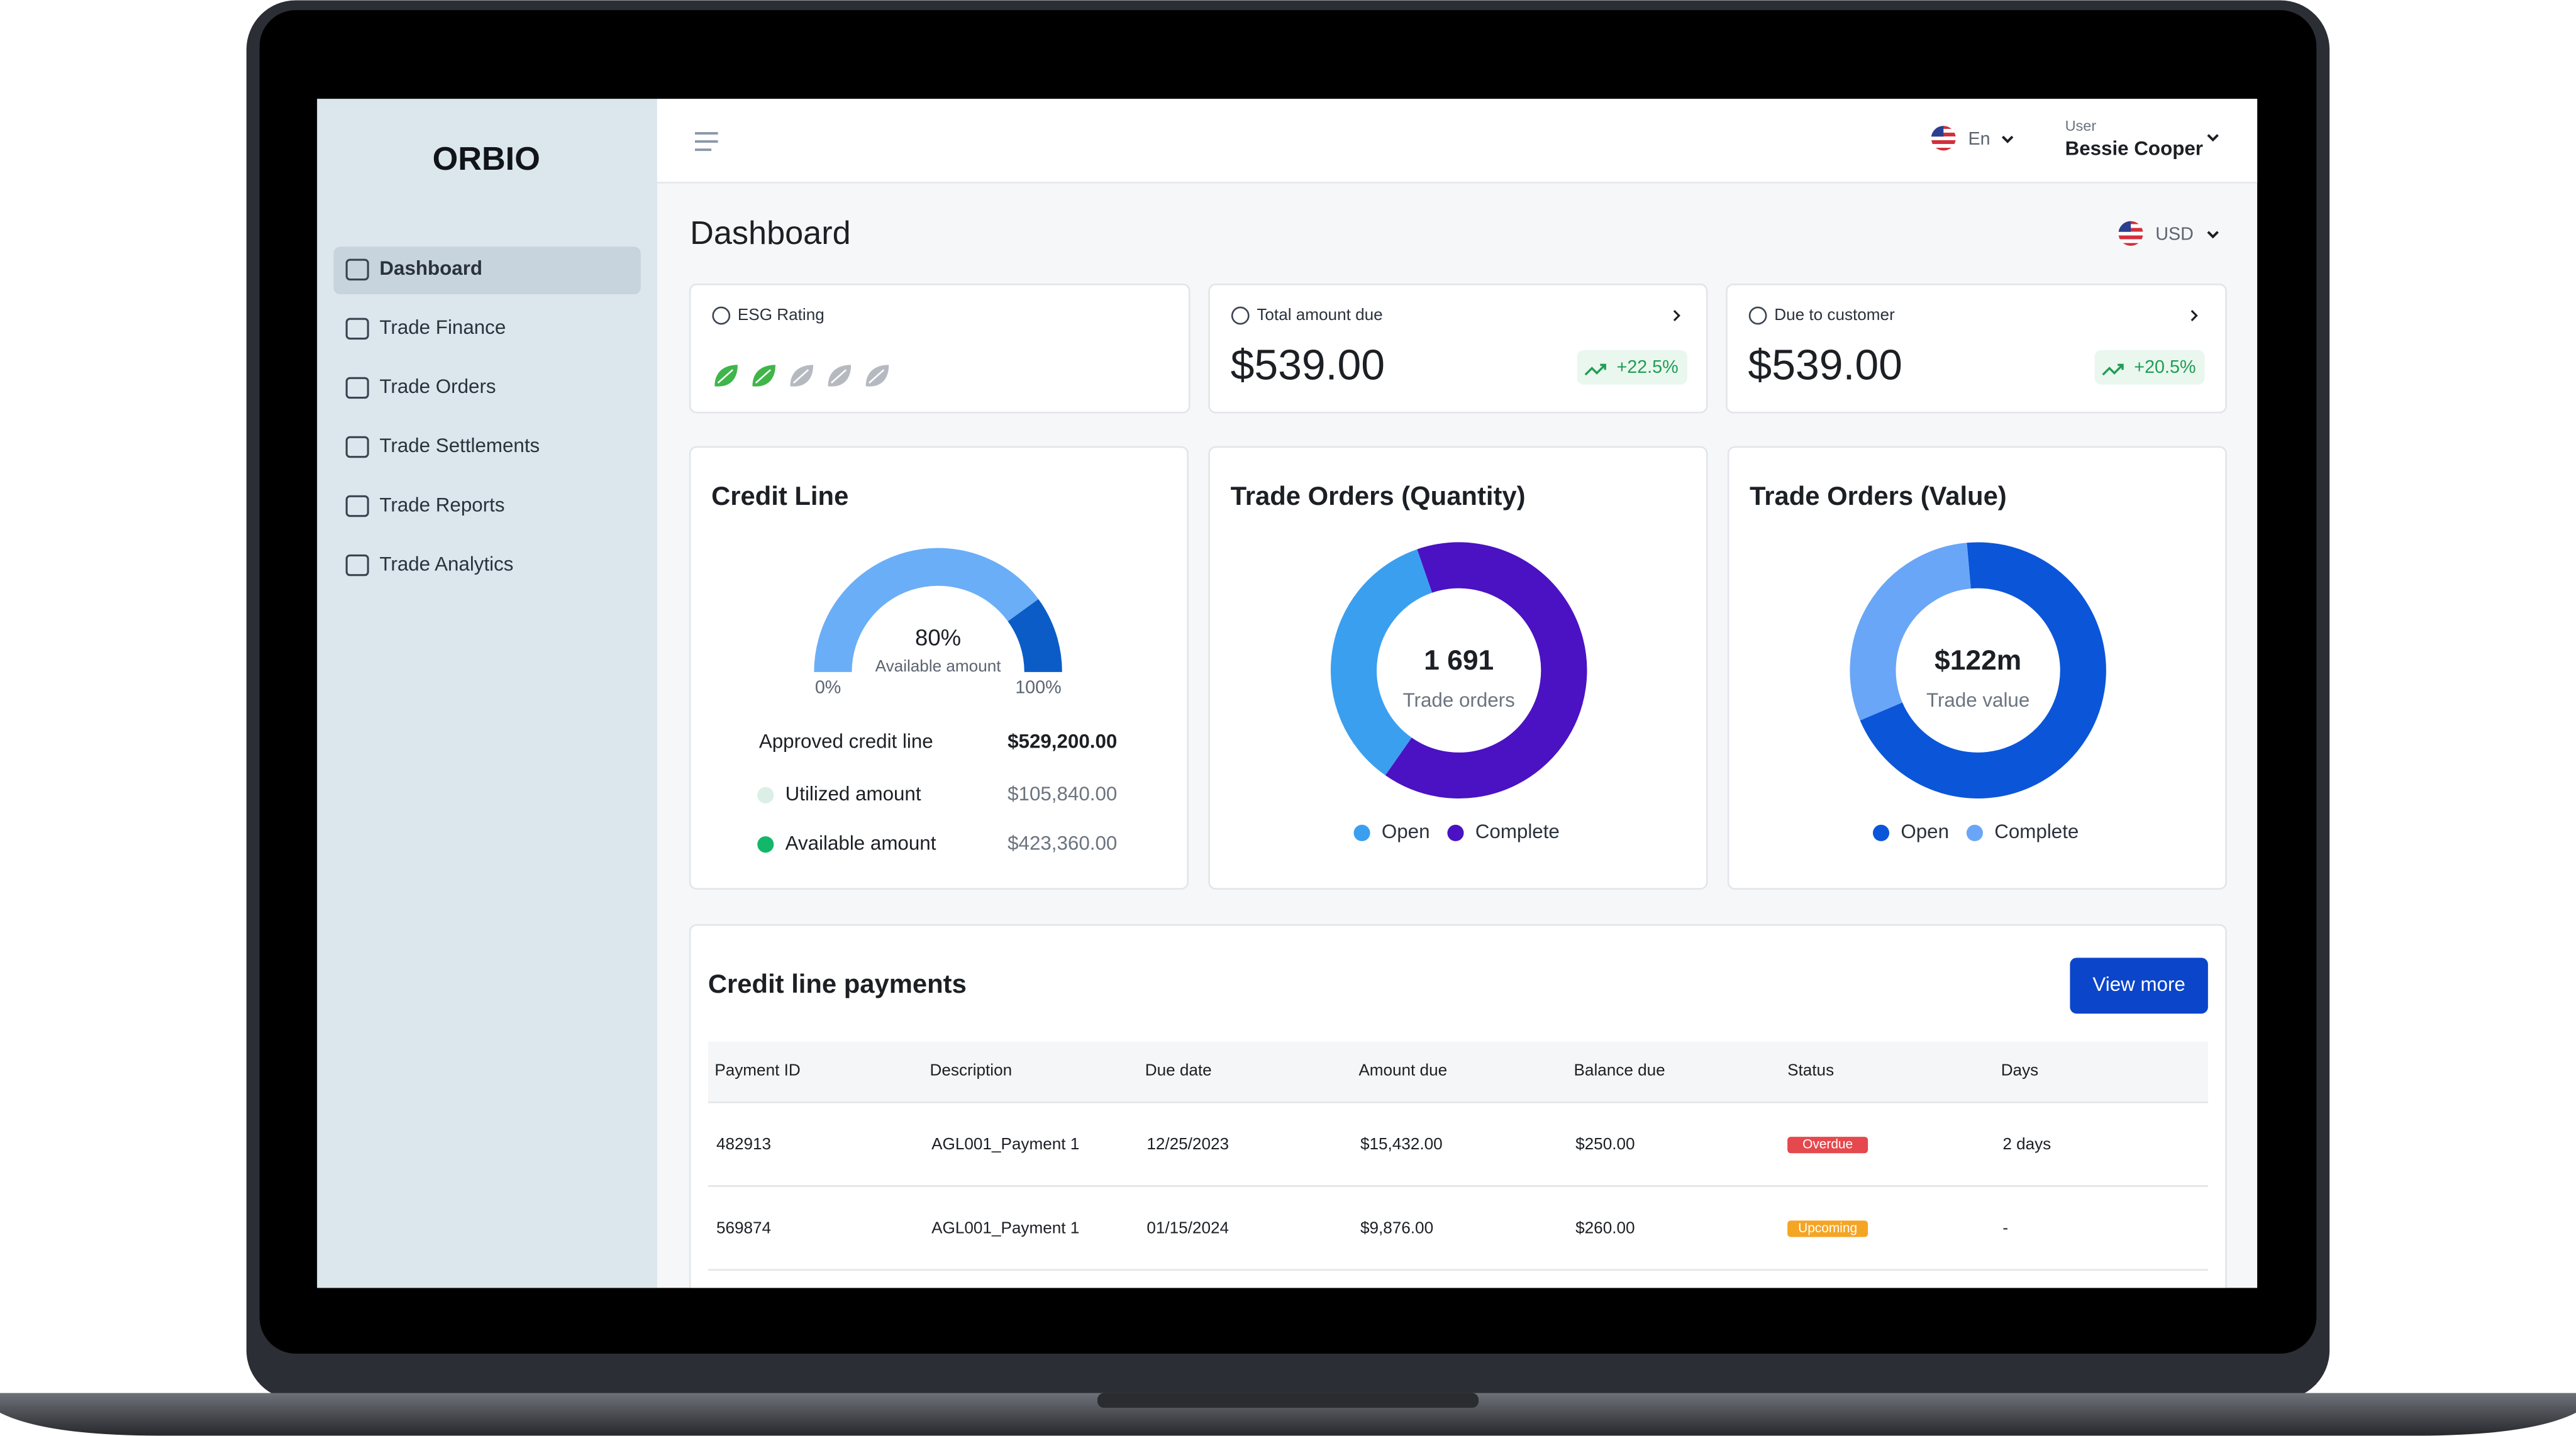 This screenshot has width=2576, height=1436. Describe the element at coordinates (1062, 794) in the screenshot. I see `credit-row-amount: $105,840.00` at that location.